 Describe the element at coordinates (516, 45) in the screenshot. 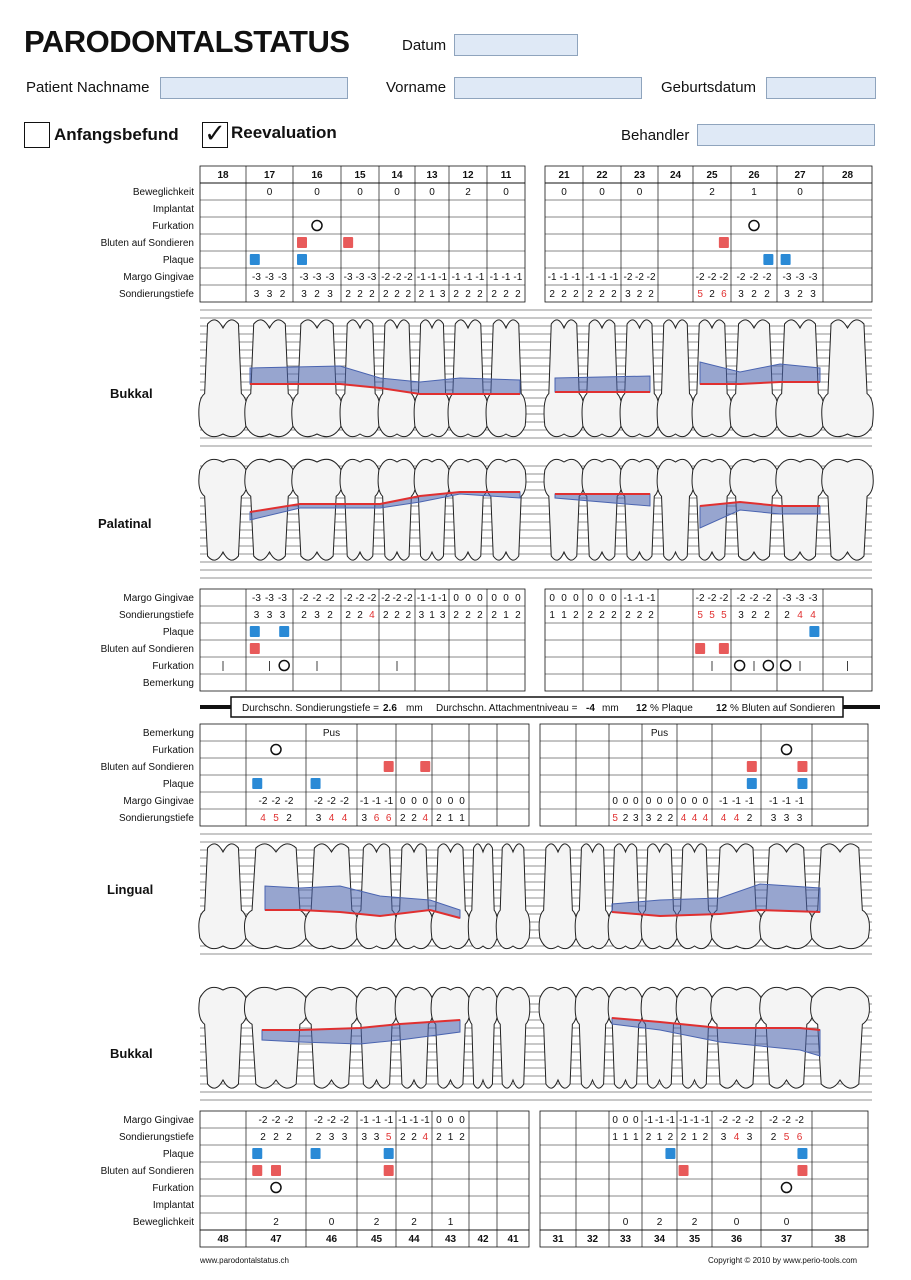

I see `datum-field` at that location.